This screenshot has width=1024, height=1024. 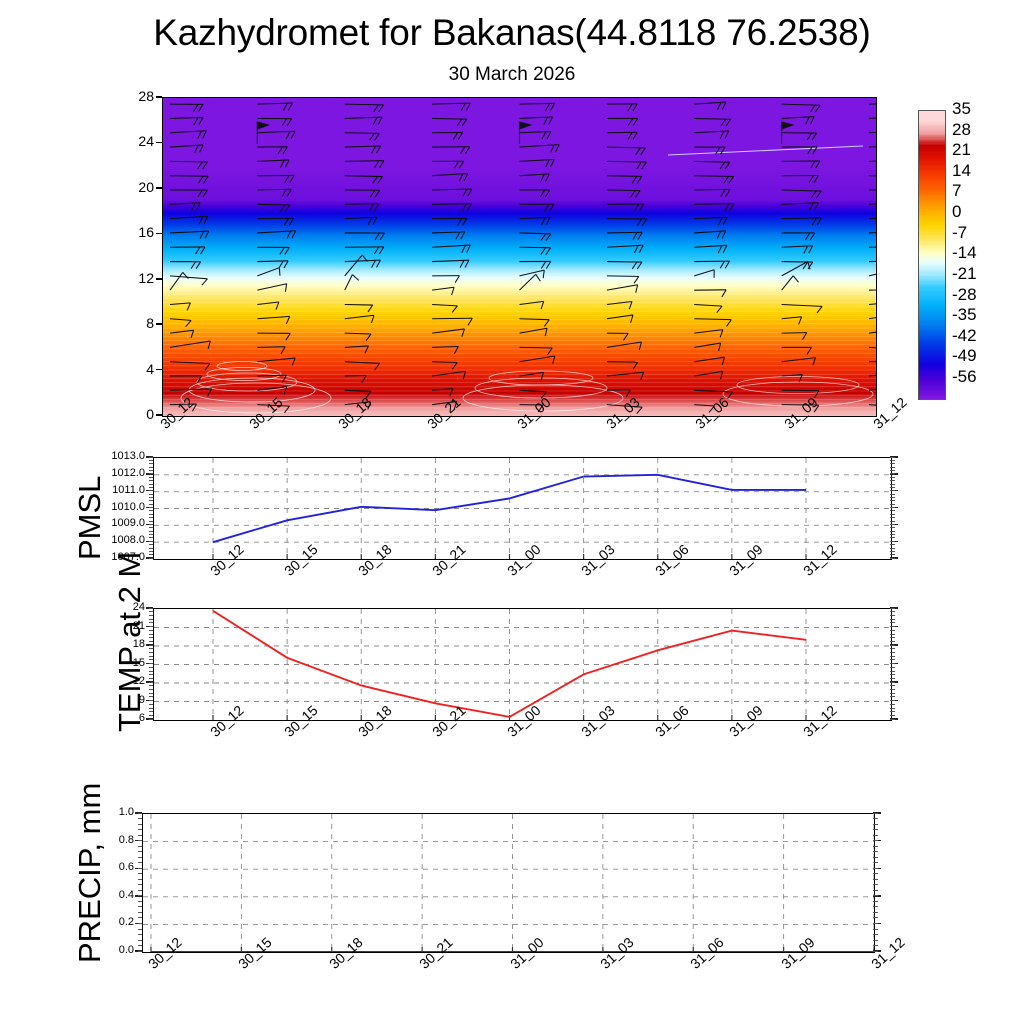 I want to click on colorbar-tick-label: -7, so click(x=960, y=232).